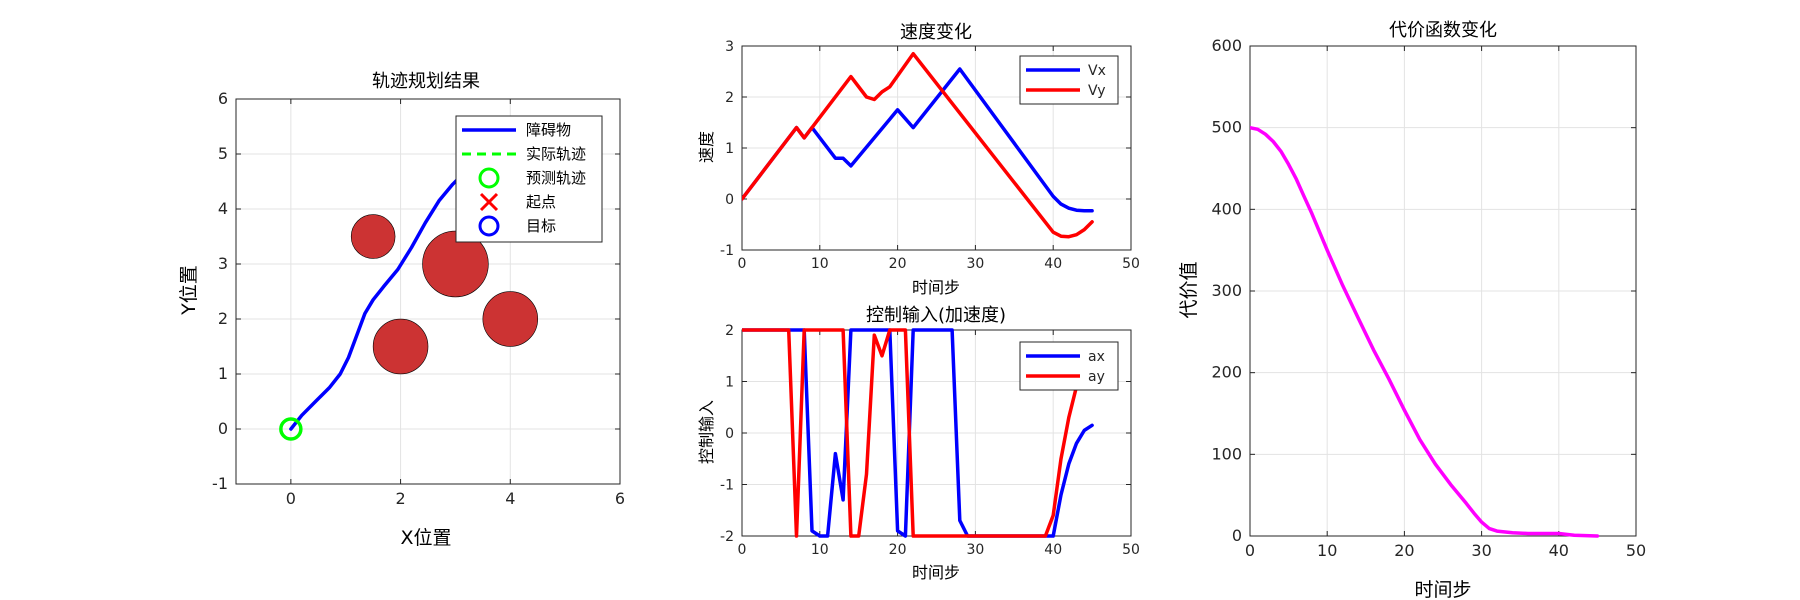 This screenshot has width=1800, height=600. Describe the element at coordinates (1097, 91) in the screenshot. I see `velocity-legend-label-Vy: Vy` at that location.